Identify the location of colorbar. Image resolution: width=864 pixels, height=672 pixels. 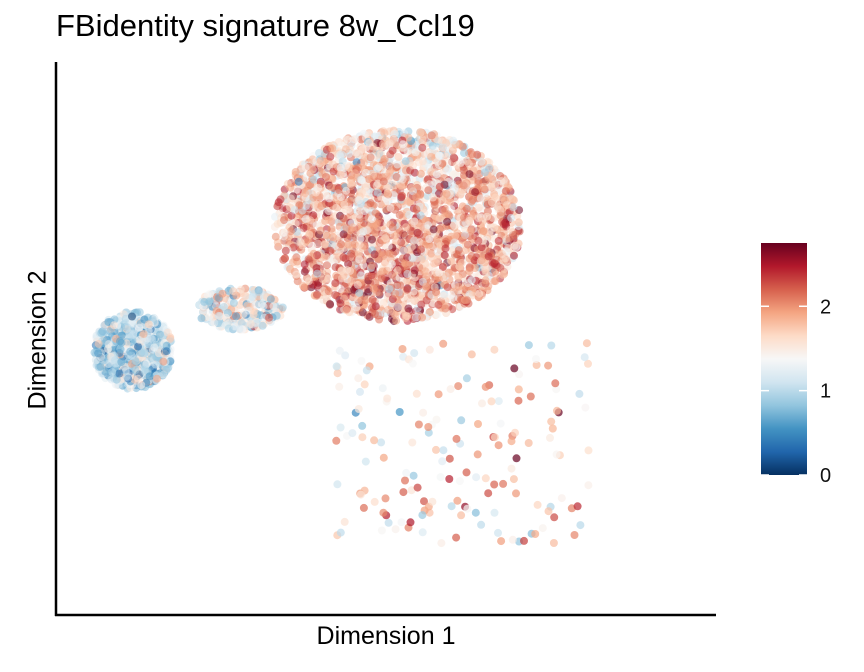
(784, 359).